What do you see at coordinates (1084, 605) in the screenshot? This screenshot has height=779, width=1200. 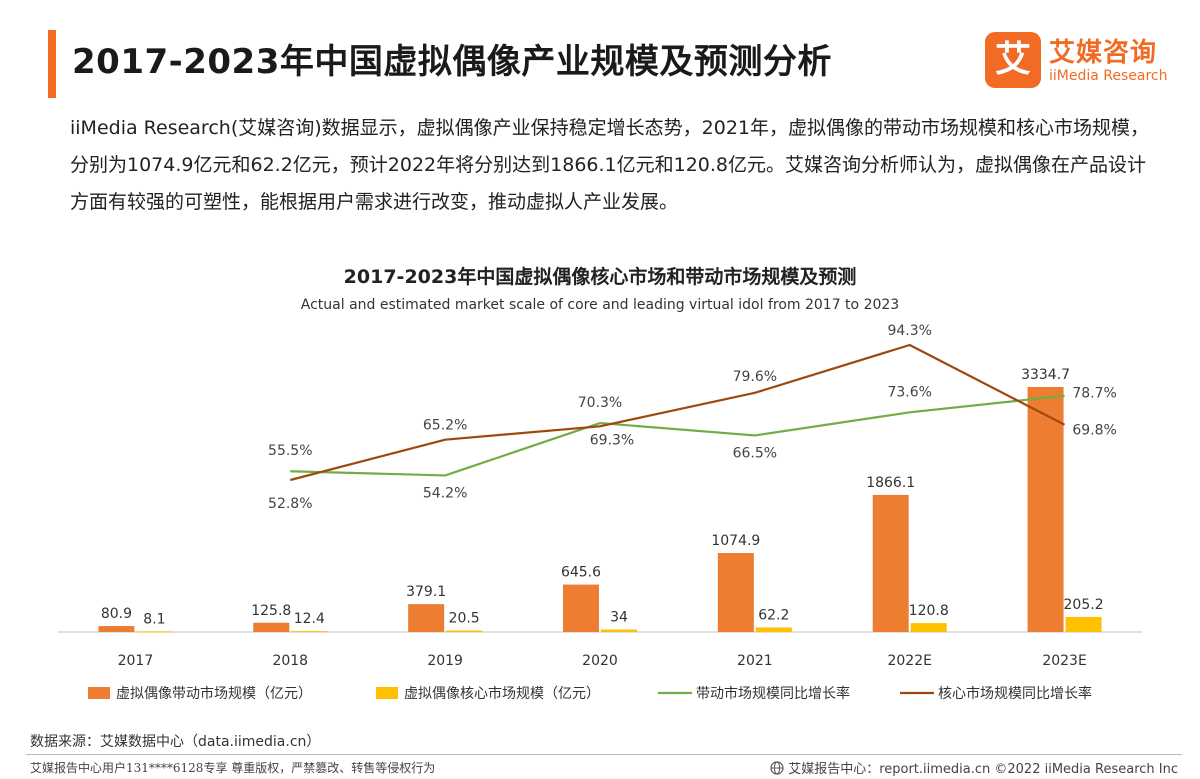 I see `bar-data-label: 205.2` at bounding box center [1084, 605].